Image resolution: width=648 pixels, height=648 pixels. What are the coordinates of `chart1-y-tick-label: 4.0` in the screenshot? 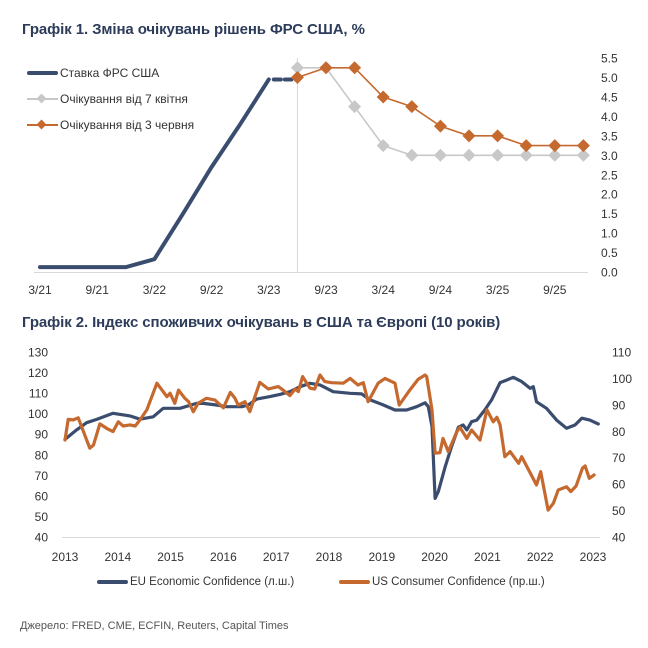 It's located at (609, 117).